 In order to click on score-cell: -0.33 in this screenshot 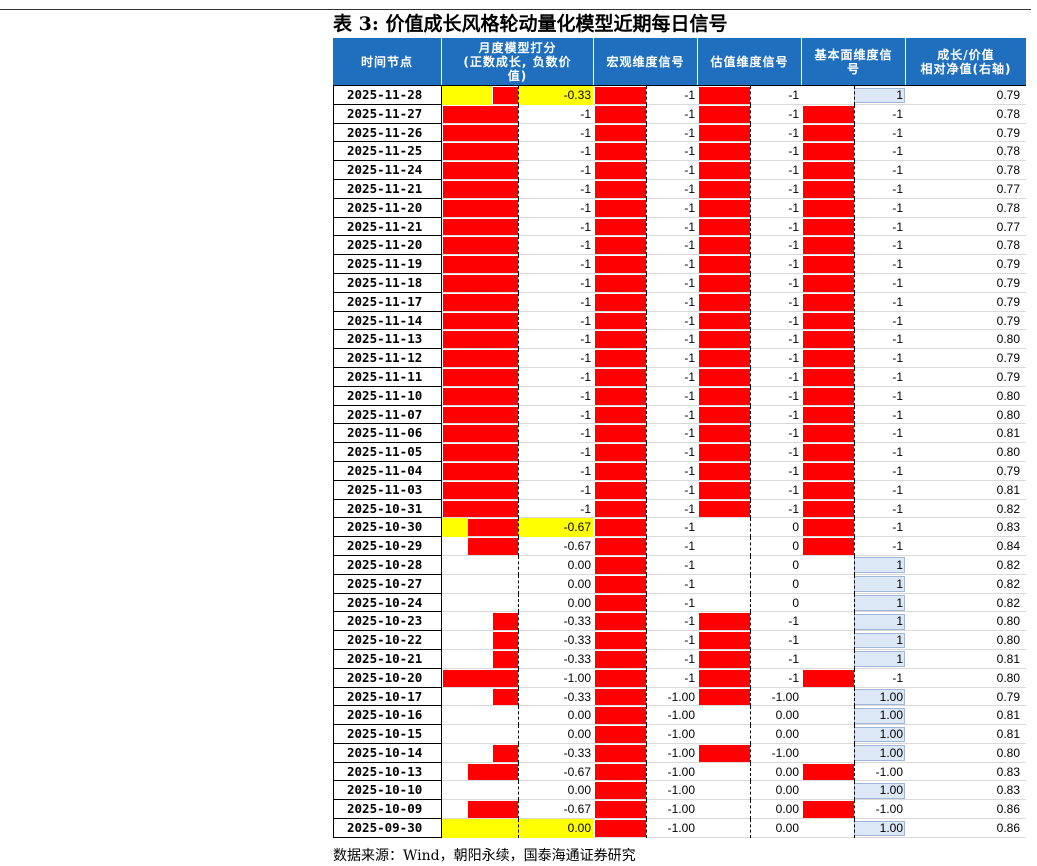, I will do `click(518, 659)`.